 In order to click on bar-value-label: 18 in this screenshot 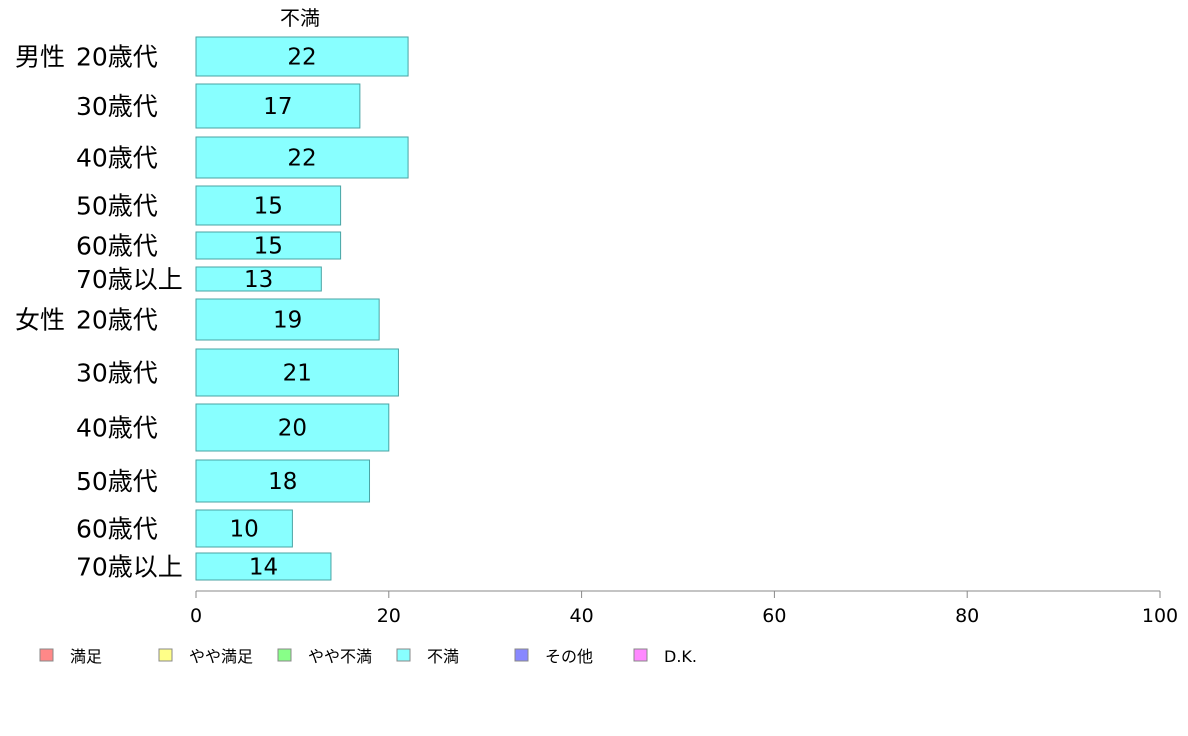, I will do `click(282, 482)`.